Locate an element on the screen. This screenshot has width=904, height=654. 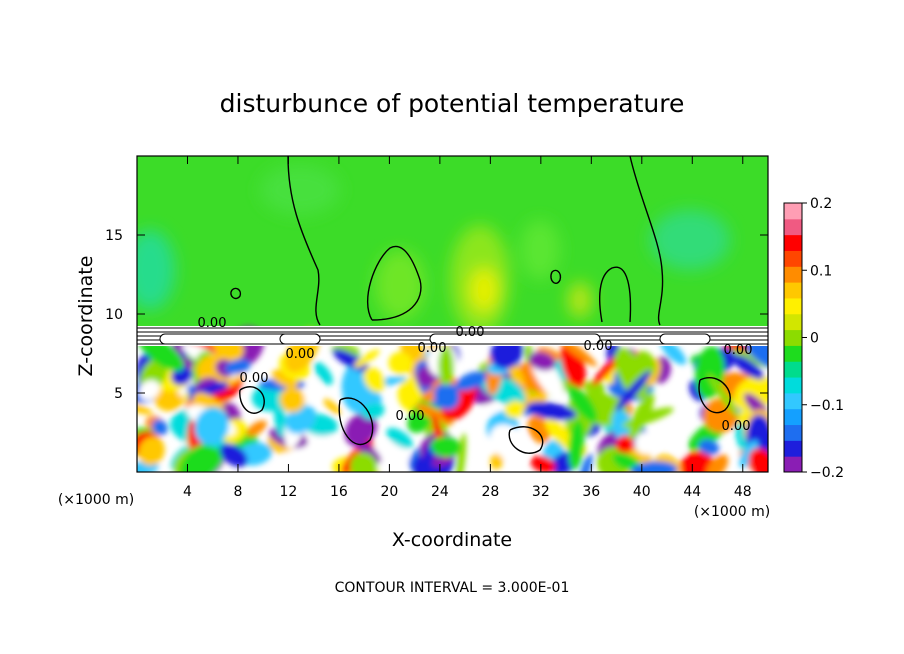
x-tick-label: 4 is located at coordinates (187, 492).